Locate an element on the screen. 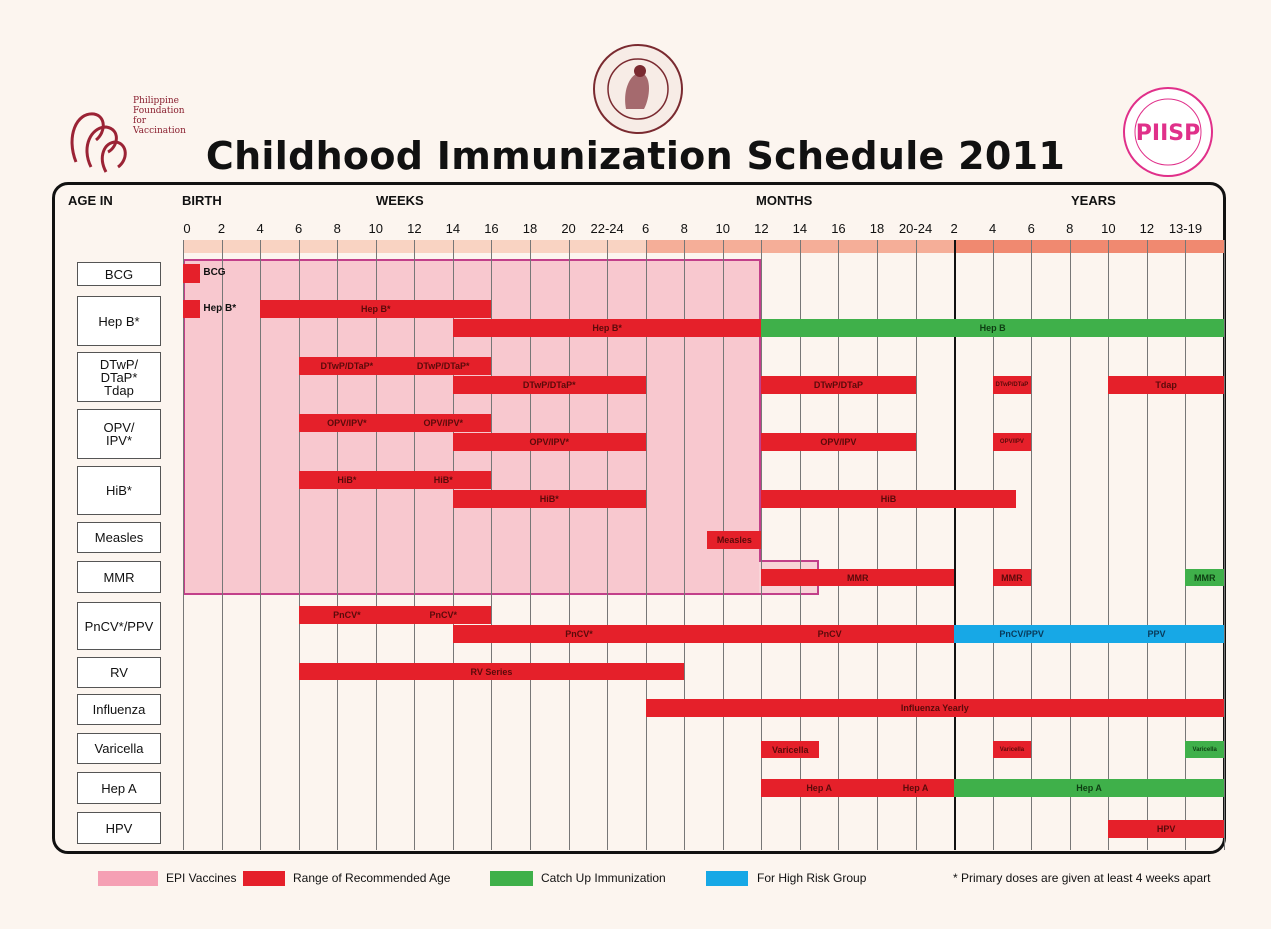 Image resolution: width=1271 pixels, height=929 pixels. bar-label: PnCV is located at coordinates (829, 634).